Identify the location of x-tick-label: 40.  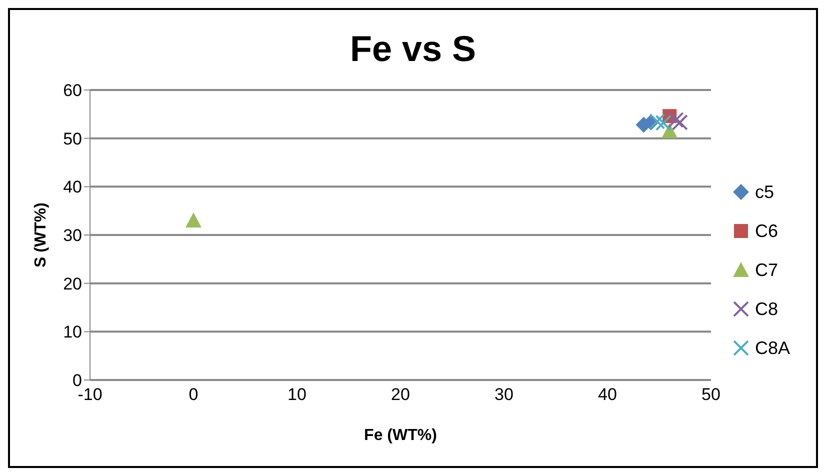
(607, 394).